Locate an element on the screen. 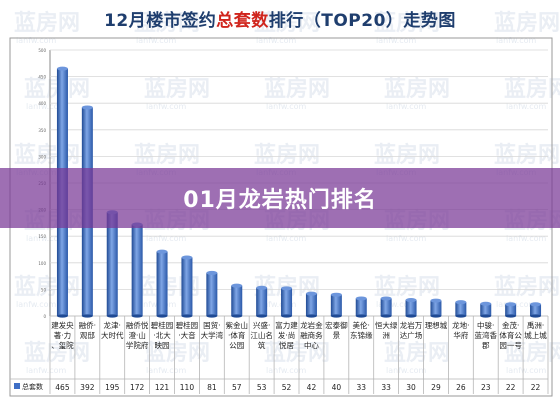 Image resolution: width=560 pixels, height=400 pixels. category-label: 理想城 is located at coordinates (436, 325).